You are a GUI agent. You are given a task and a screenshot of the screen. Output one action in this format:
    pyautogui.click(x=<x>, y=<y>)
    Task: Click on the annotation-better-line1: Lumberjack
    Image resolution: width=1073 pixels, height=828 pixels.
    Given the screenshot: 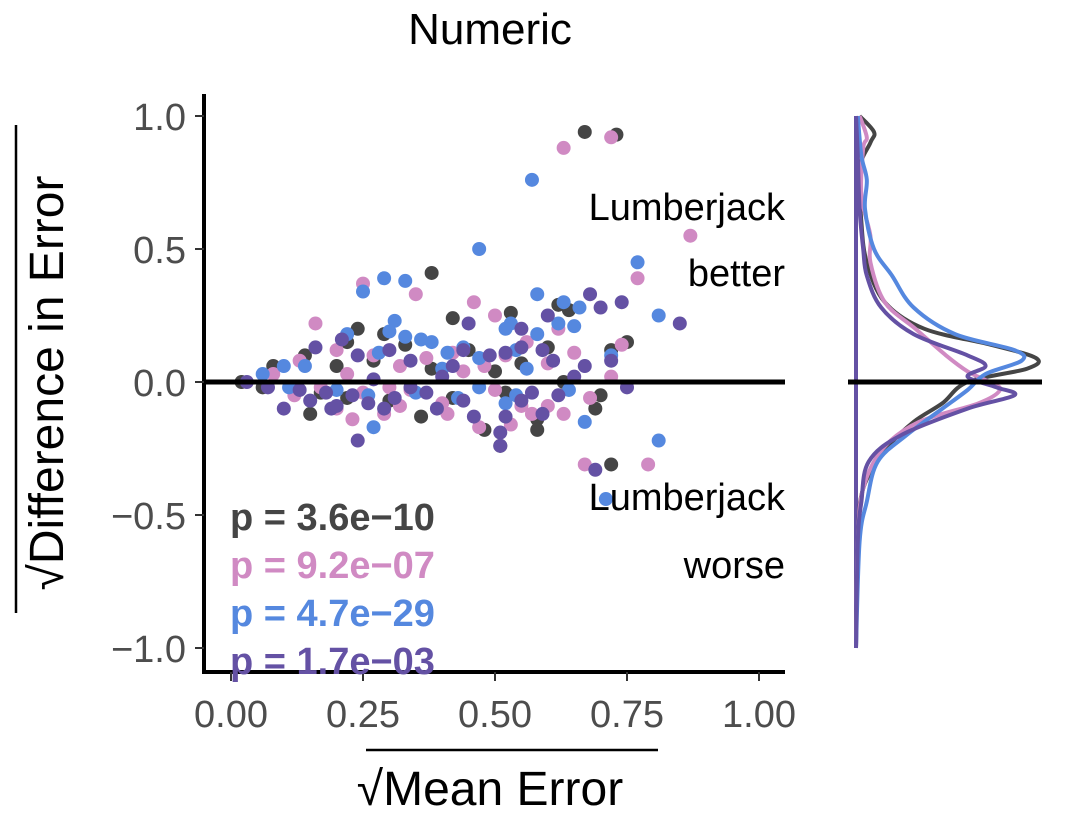 What is the action you would take?
    pyautogui.click(x=687, y=208)
    